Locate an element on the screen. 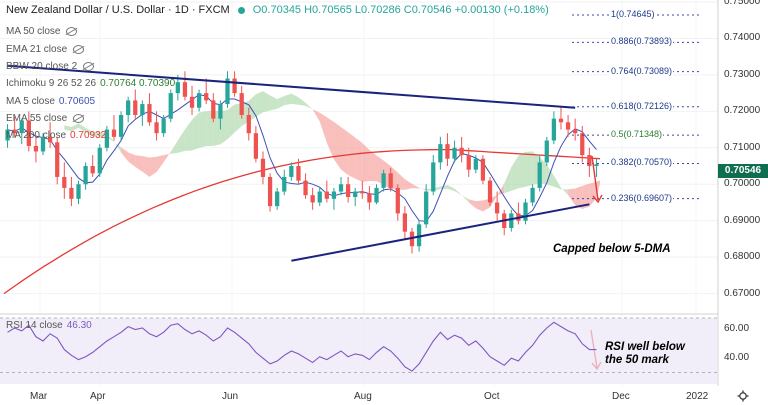  time-tick-label: Mar is located at coordinates (39, 396).